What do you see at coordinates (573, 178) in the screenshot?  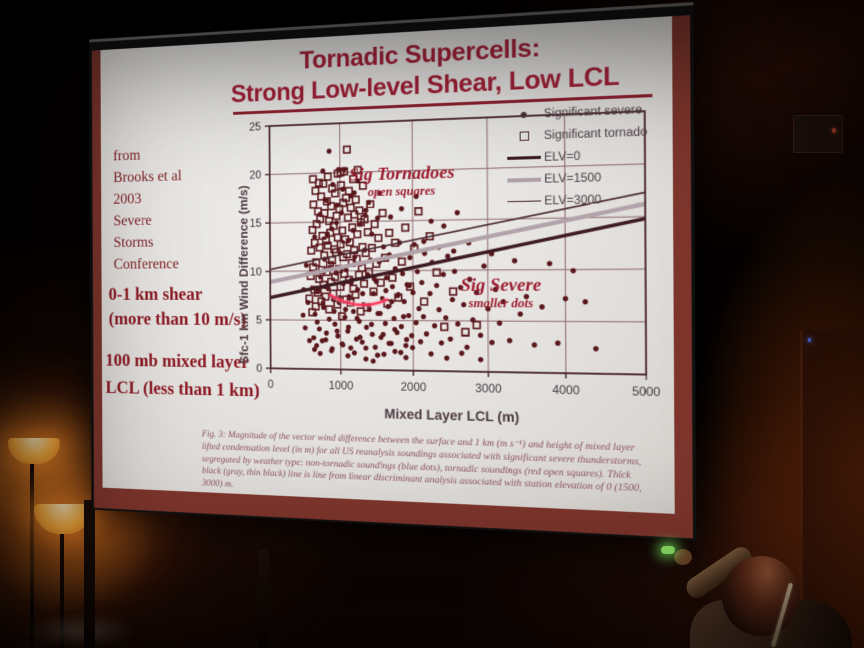 I see `legend-label: ELV=1500` at bounding box center [573, 178].